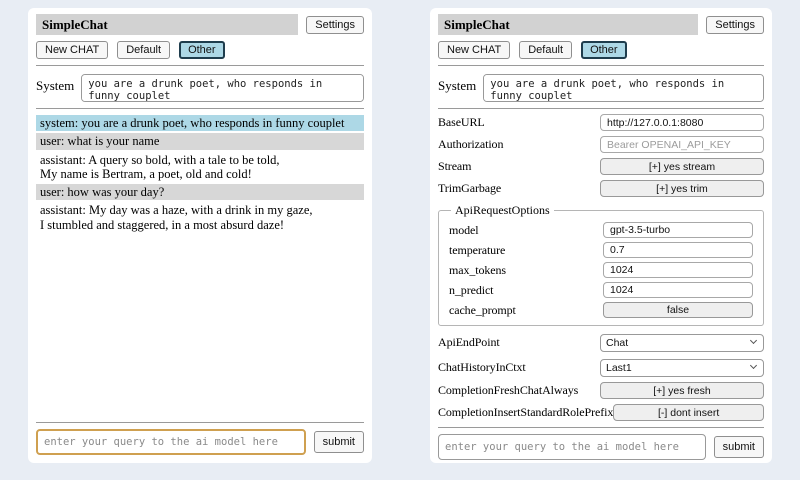 The image size is (800, 480). What do you see at coordinates (471, 144) in the screenshot?
I see `authorization-label: Authorization` at bounding box center [471, 144].